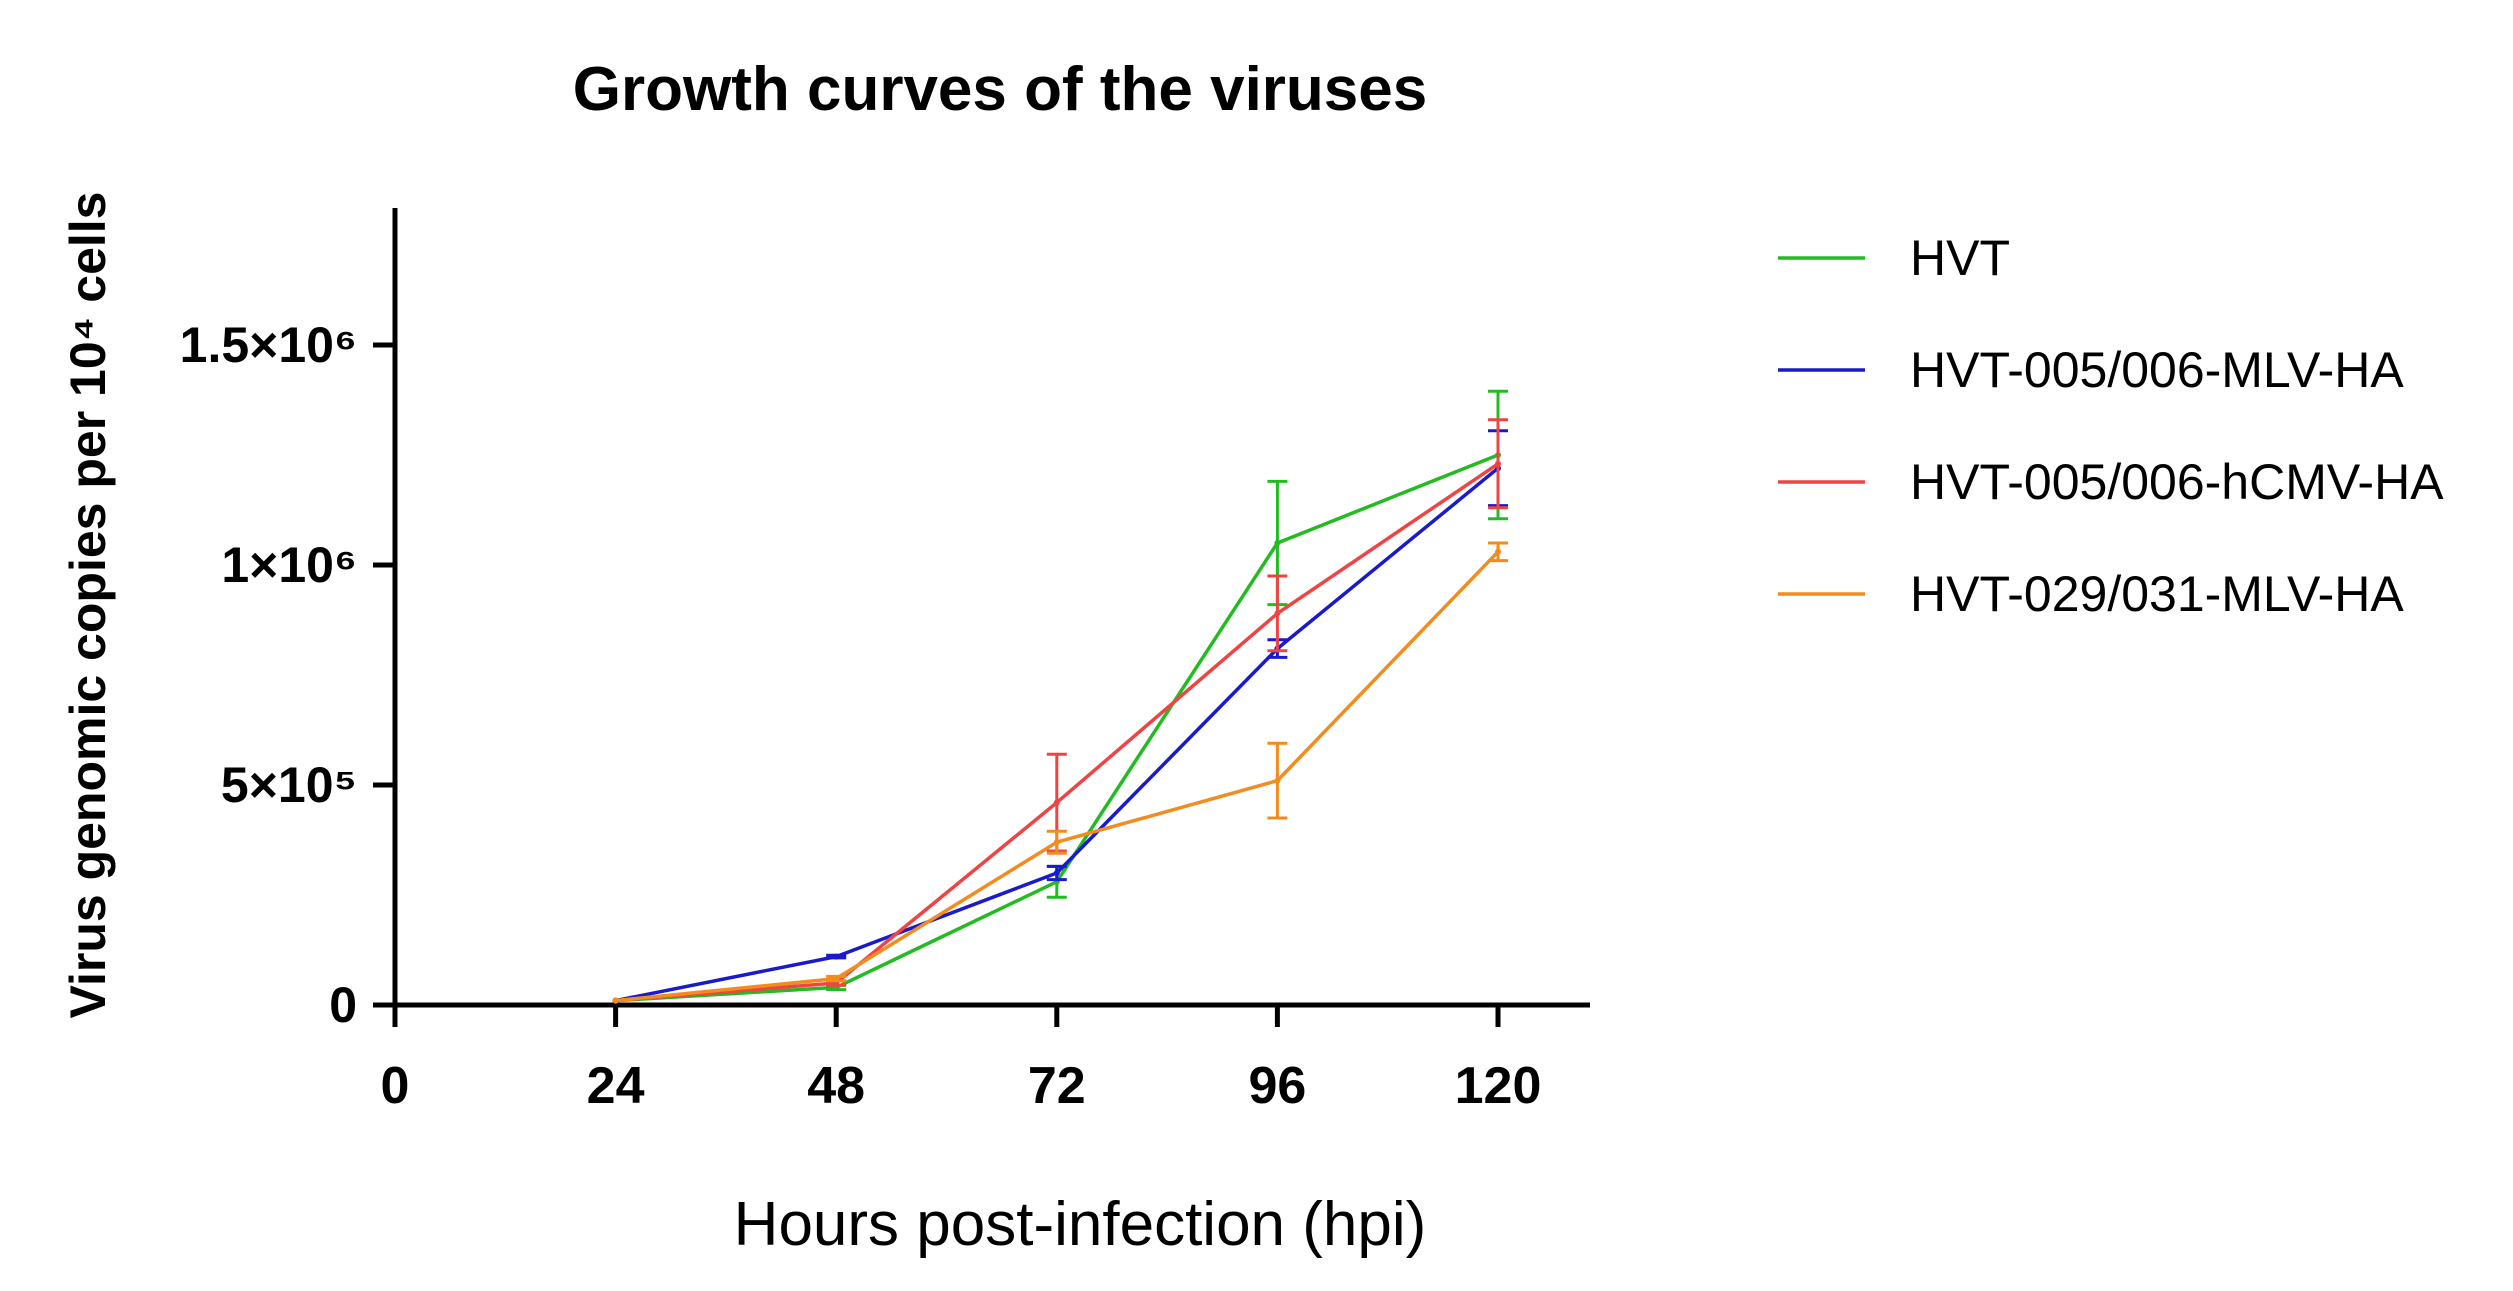  What do you see at coordinates (616, 1086) in the screenshot?
I see `x-tick-label: 24` at bounding box center [616, 1086].